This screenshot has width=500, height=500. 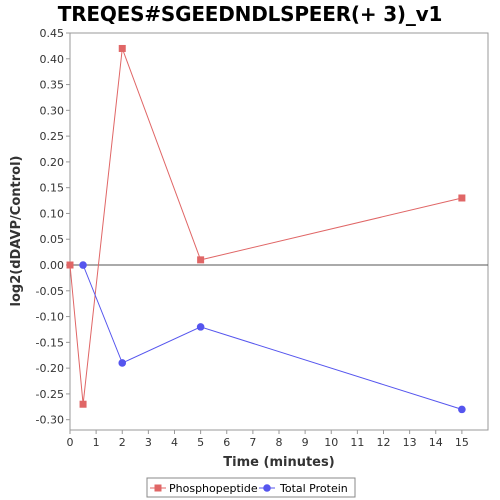 I want to click on x-tick-label: 6, so click(x=226, y=442).